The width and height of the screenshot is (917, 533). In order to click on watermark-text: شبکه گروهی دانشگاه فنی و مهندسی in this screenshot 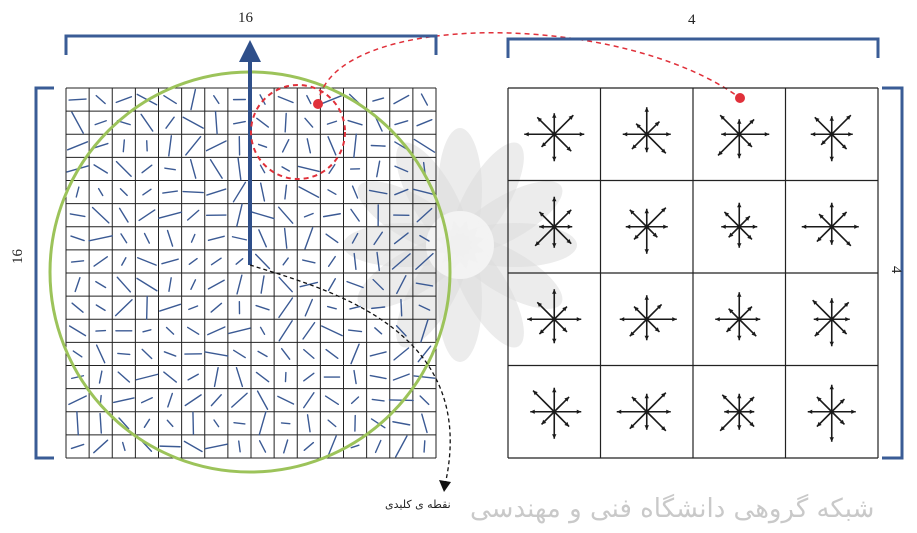, I will do `click(672, 509)`.